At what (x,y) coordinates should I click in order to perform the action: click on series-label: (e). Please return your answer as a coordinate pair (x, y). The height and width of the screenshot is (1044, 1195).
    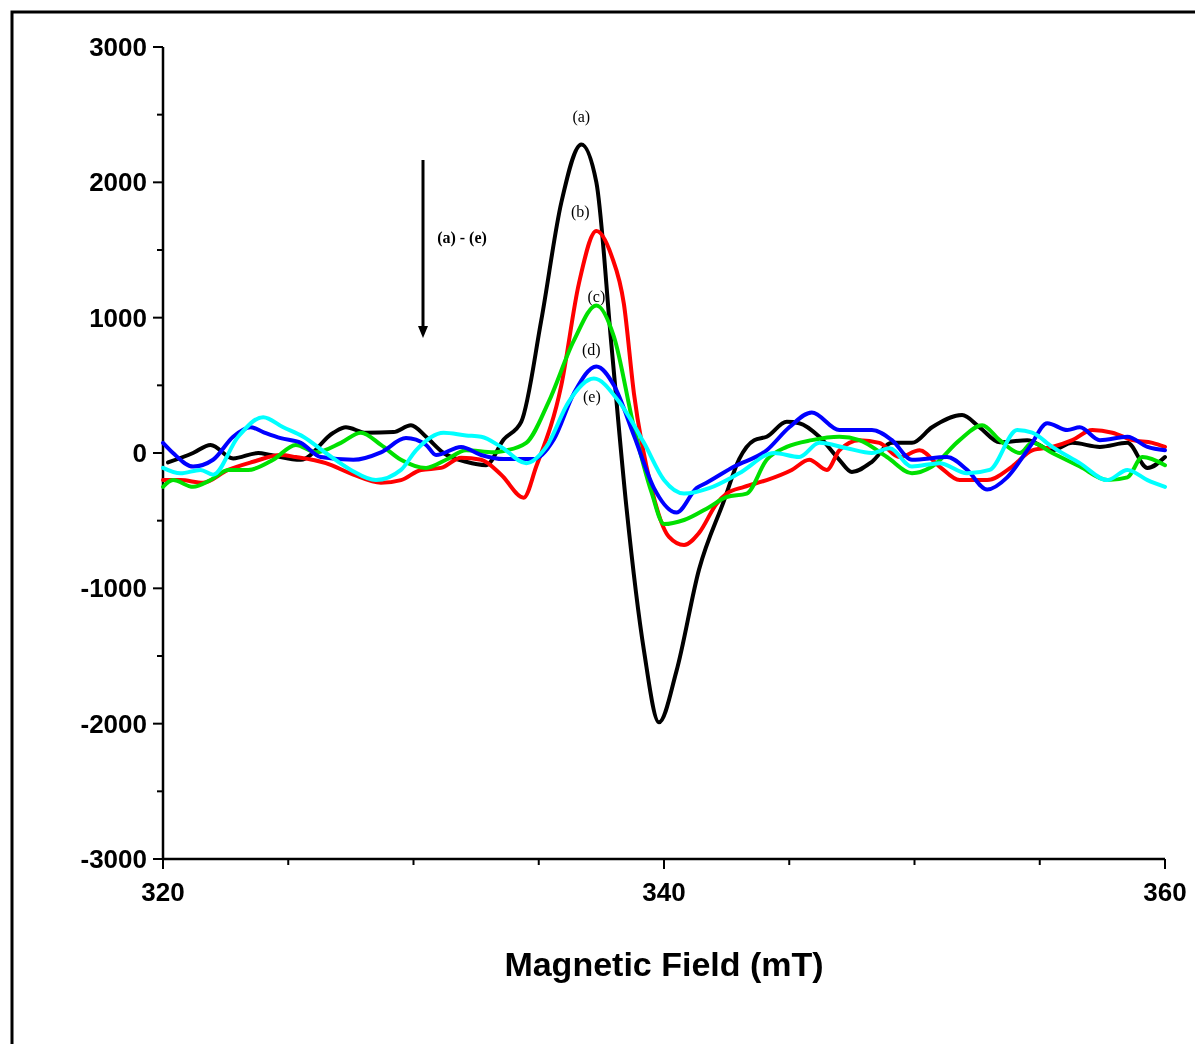
    Looking at the image, I should click on (591, 396).